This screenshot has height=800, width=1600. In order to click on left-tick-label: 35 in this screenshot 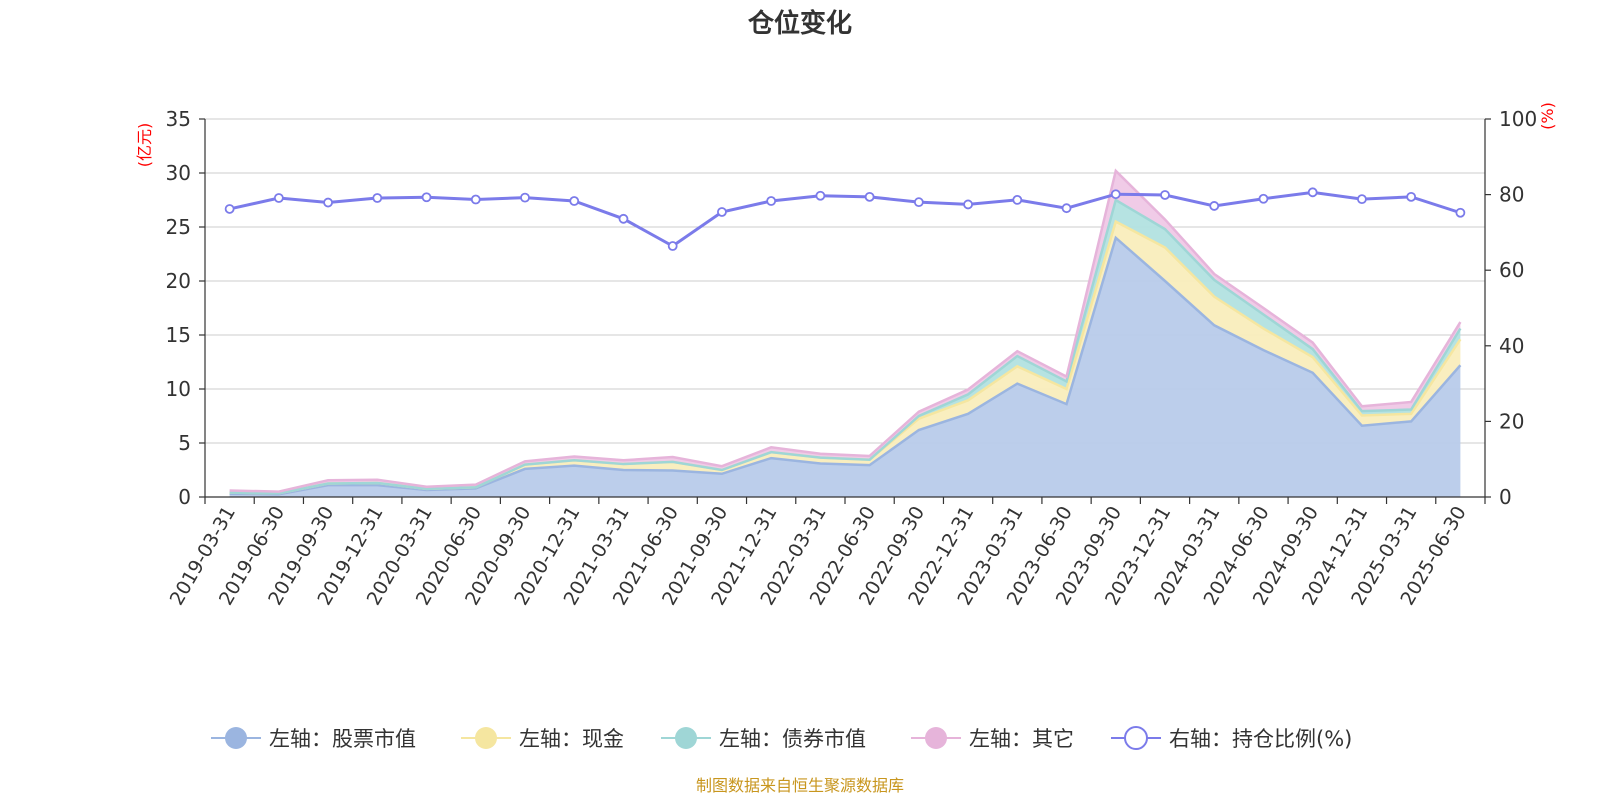, I will do `click(178, 119)`.